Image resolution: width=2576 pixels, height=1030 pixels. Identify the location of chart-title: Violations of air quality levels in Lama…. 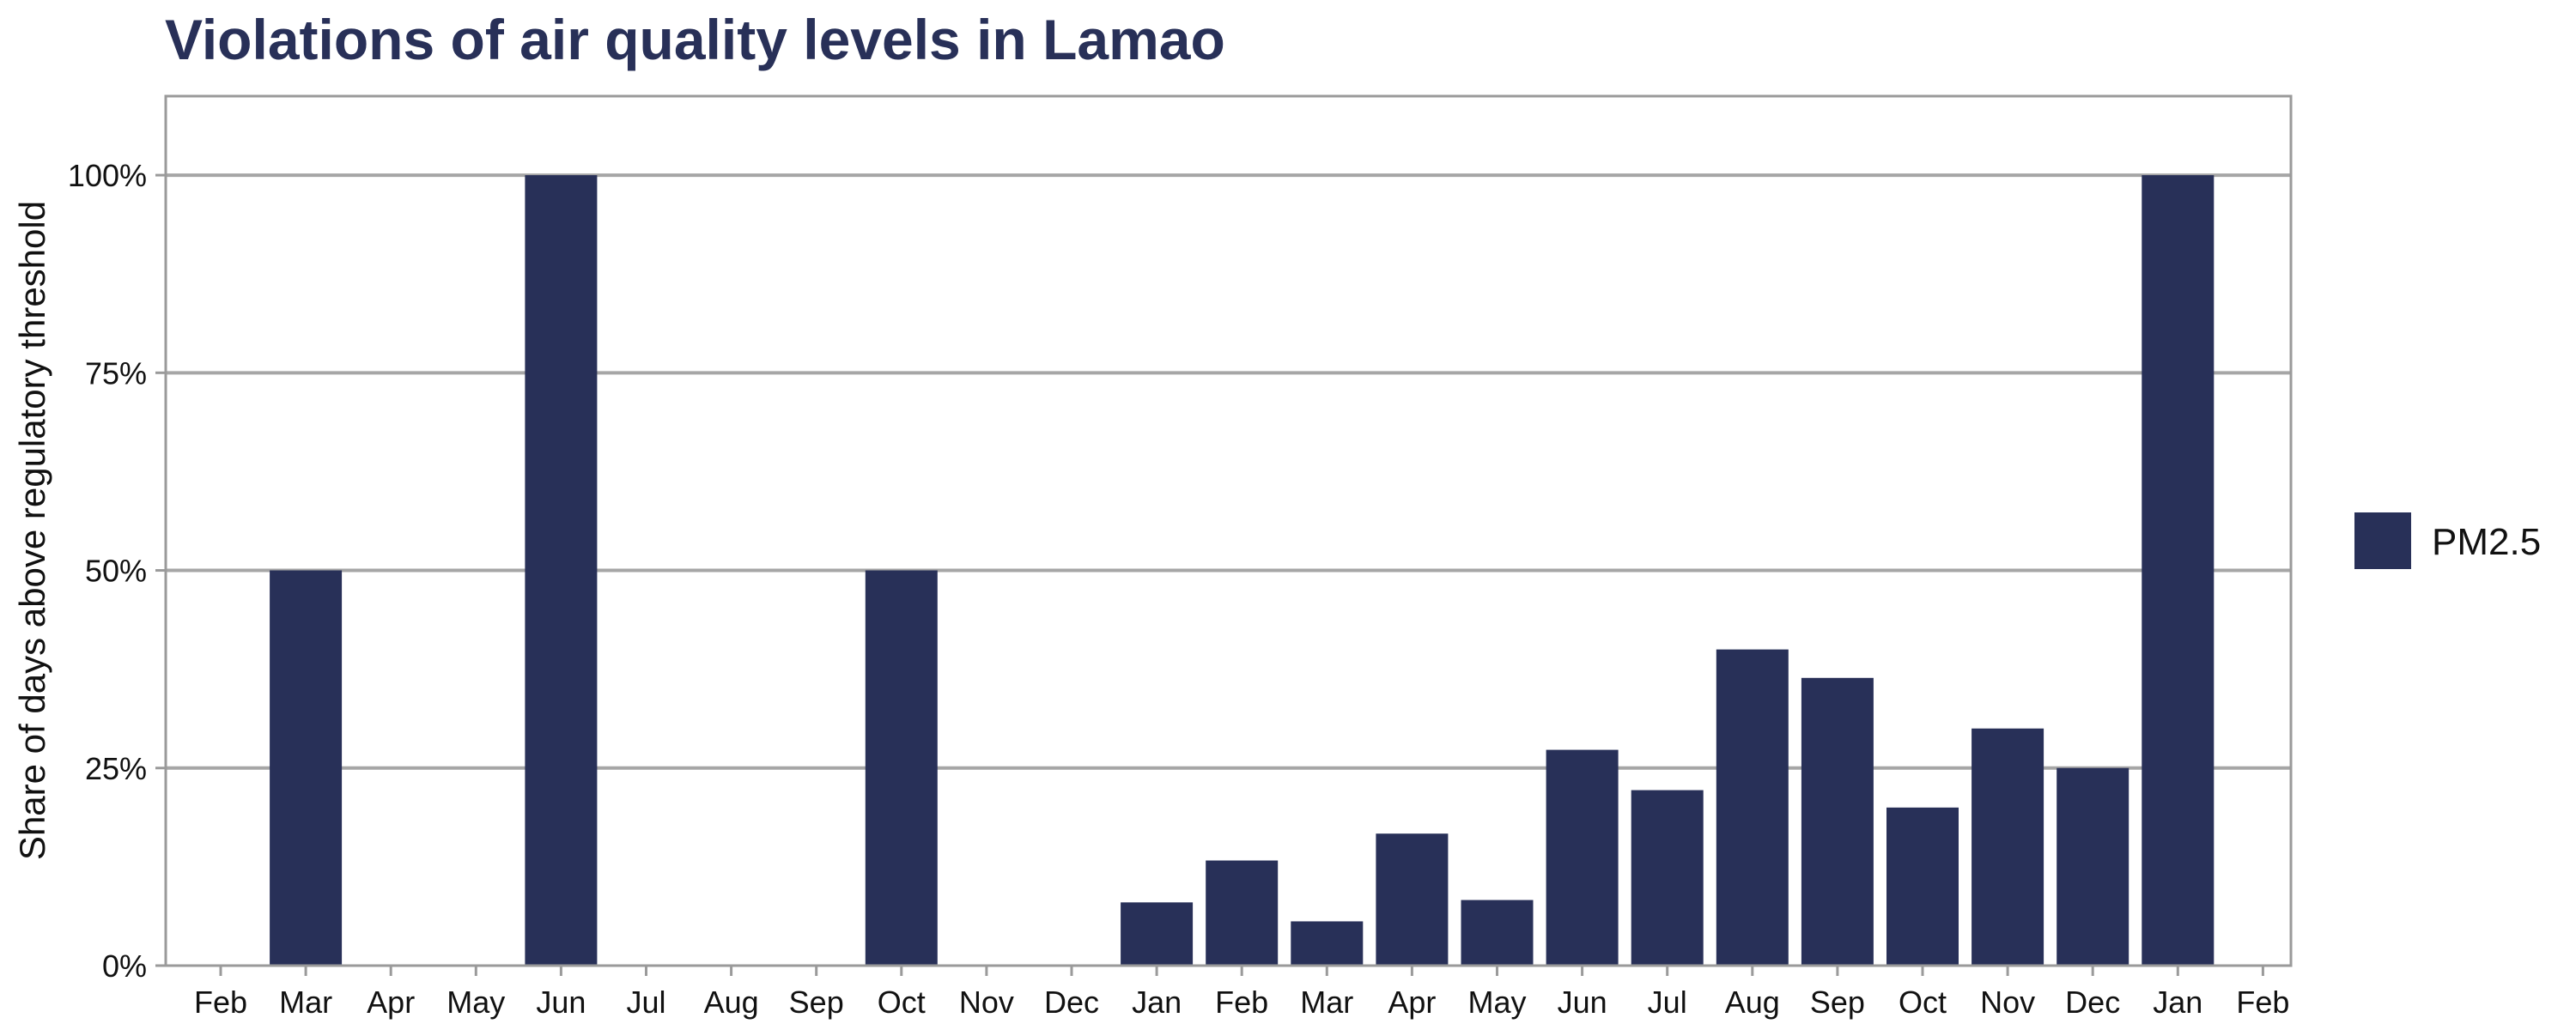
(695, 39).